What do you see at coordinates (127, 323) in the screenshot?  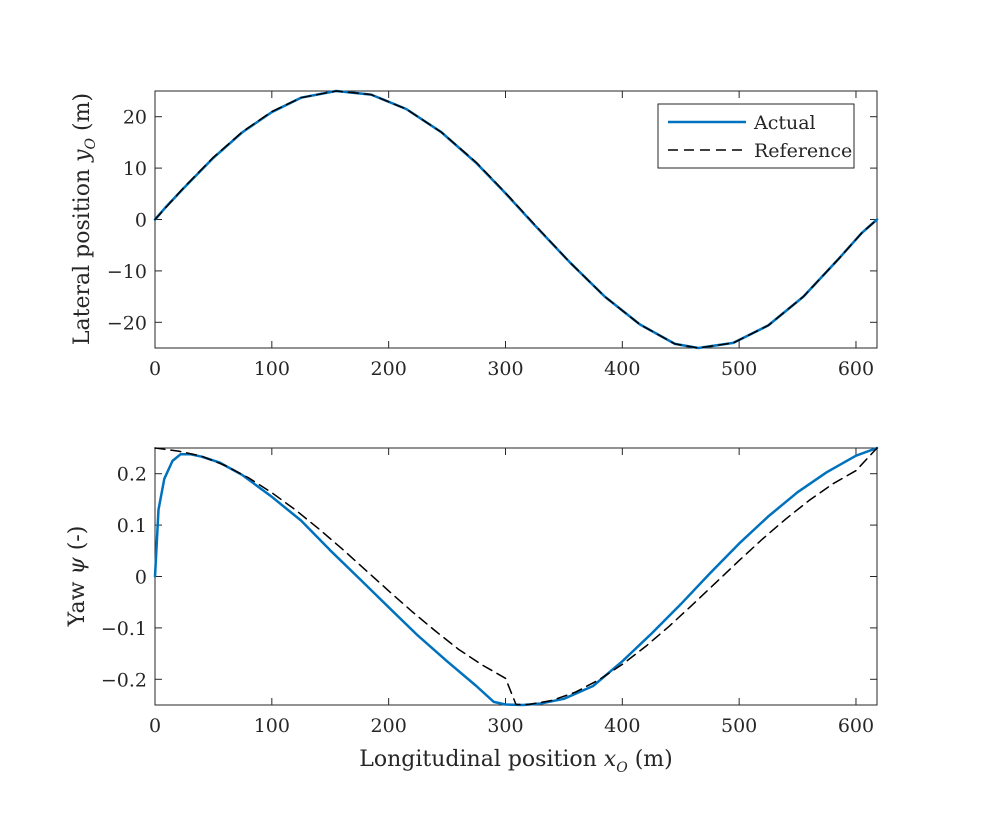 I see `y-tick-label: −20` at bounding box center [127, 323].